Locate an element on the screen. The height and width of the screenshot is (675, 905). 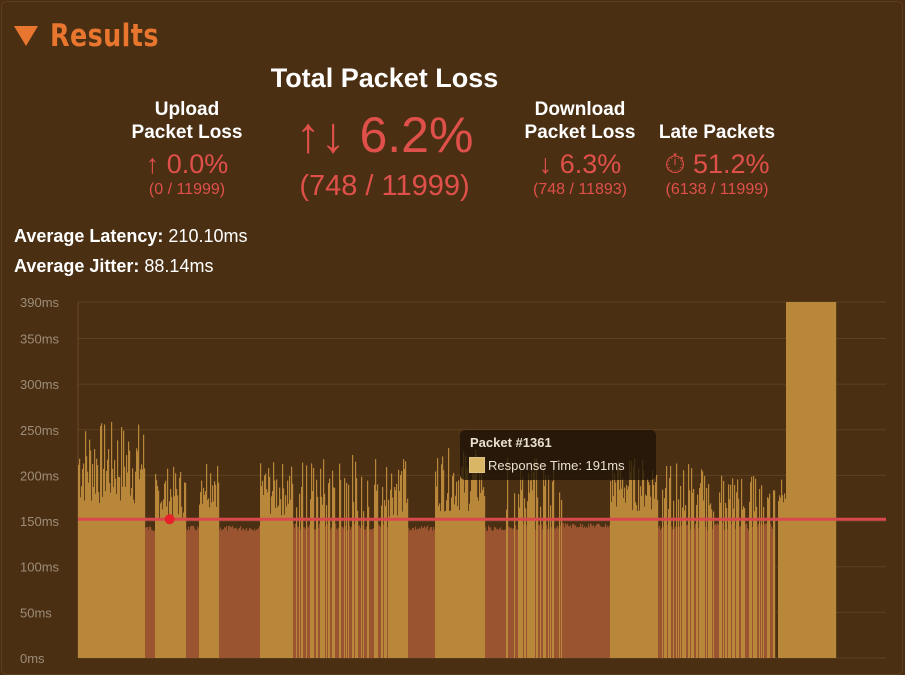
results-header: Results is located at coordinates (98, 36).